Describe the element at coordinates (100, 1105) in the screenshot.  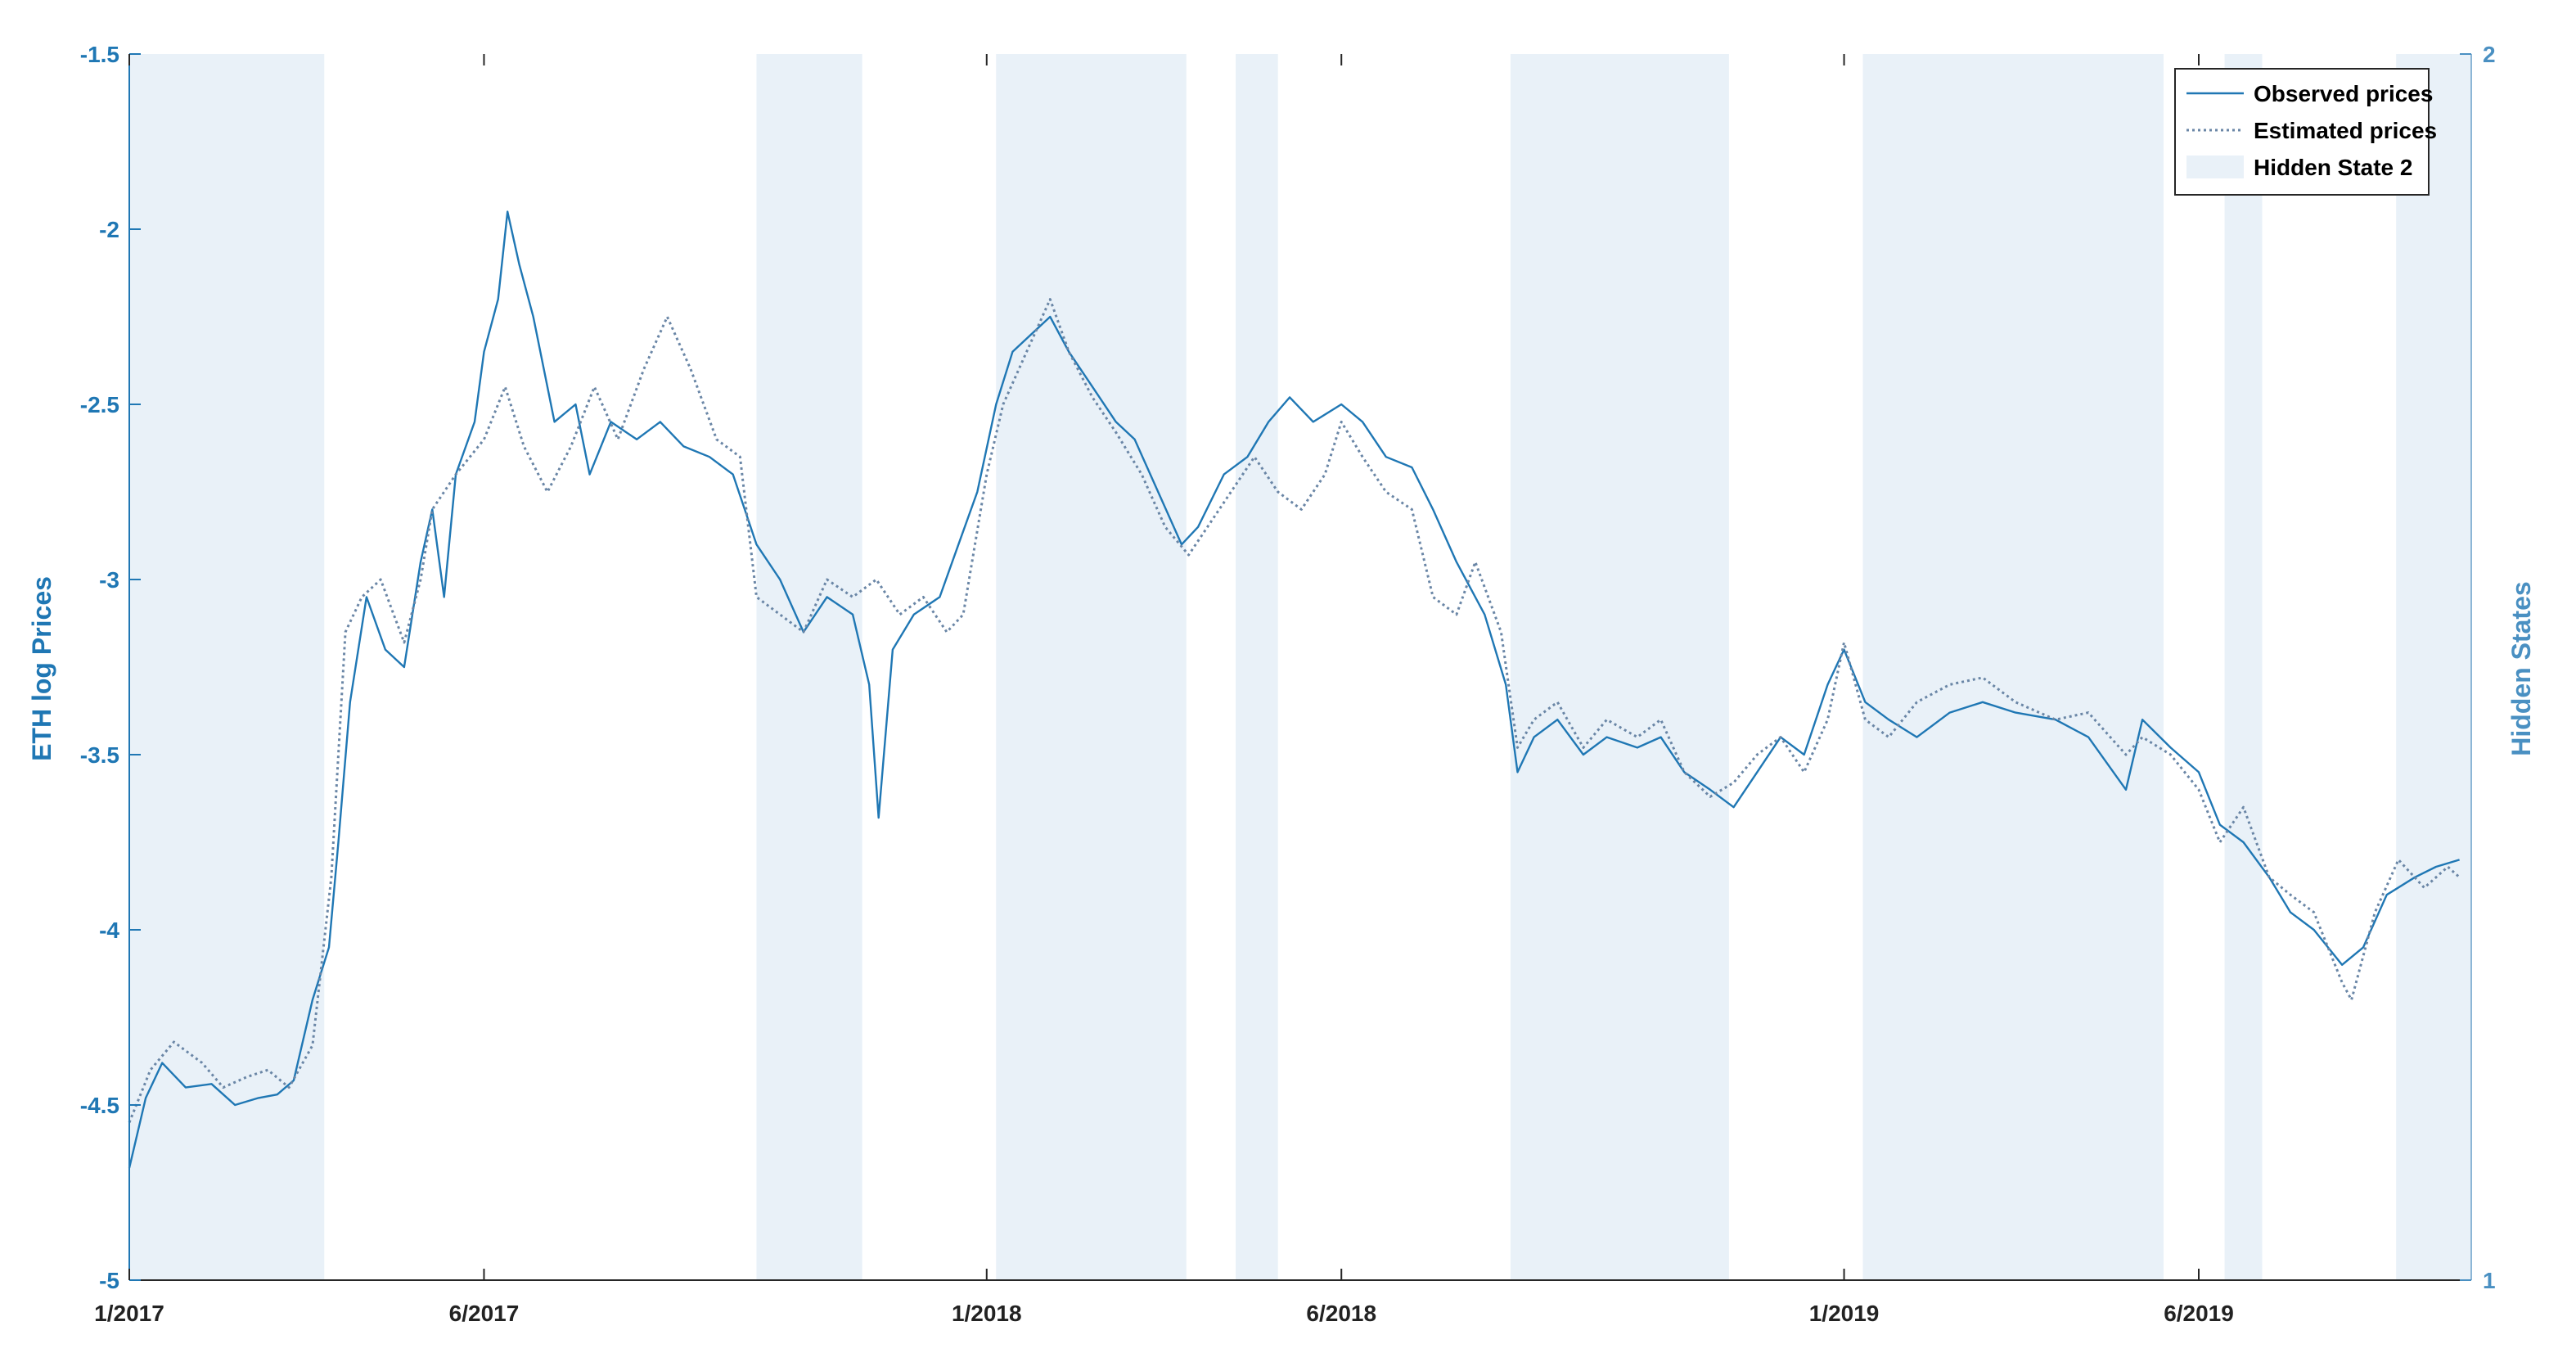
I see `y-tick-label-left-6: -4.5` at that location.